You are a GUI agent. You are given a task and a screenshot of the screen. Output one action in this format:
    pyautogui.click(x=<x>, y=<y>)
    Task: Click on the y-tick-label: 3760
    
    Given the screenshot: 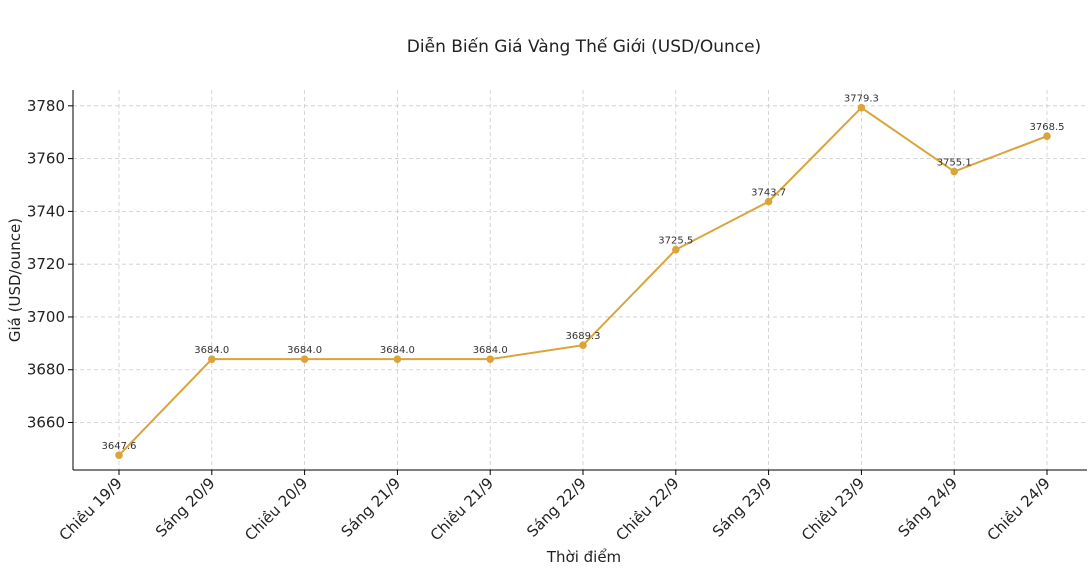 What is the action you would take?
    pyautogui.click(x=46, y=159)
    